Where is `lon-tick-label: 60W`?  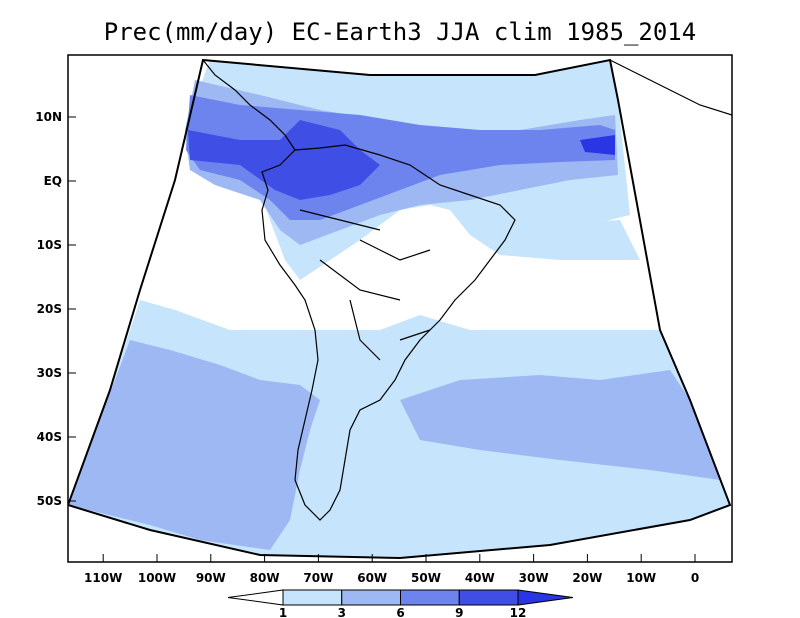 lon-tick-label: 60W is located at coordinates (372, 578).